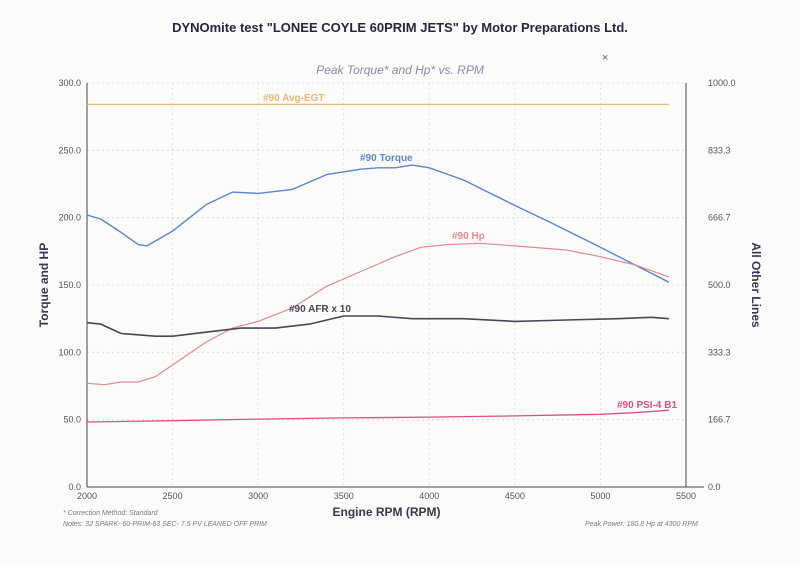  What do you see at coordinates (344, 496) in the screenshot?
I see `x-tick-label: 3500` at bounding box center [344, 496].